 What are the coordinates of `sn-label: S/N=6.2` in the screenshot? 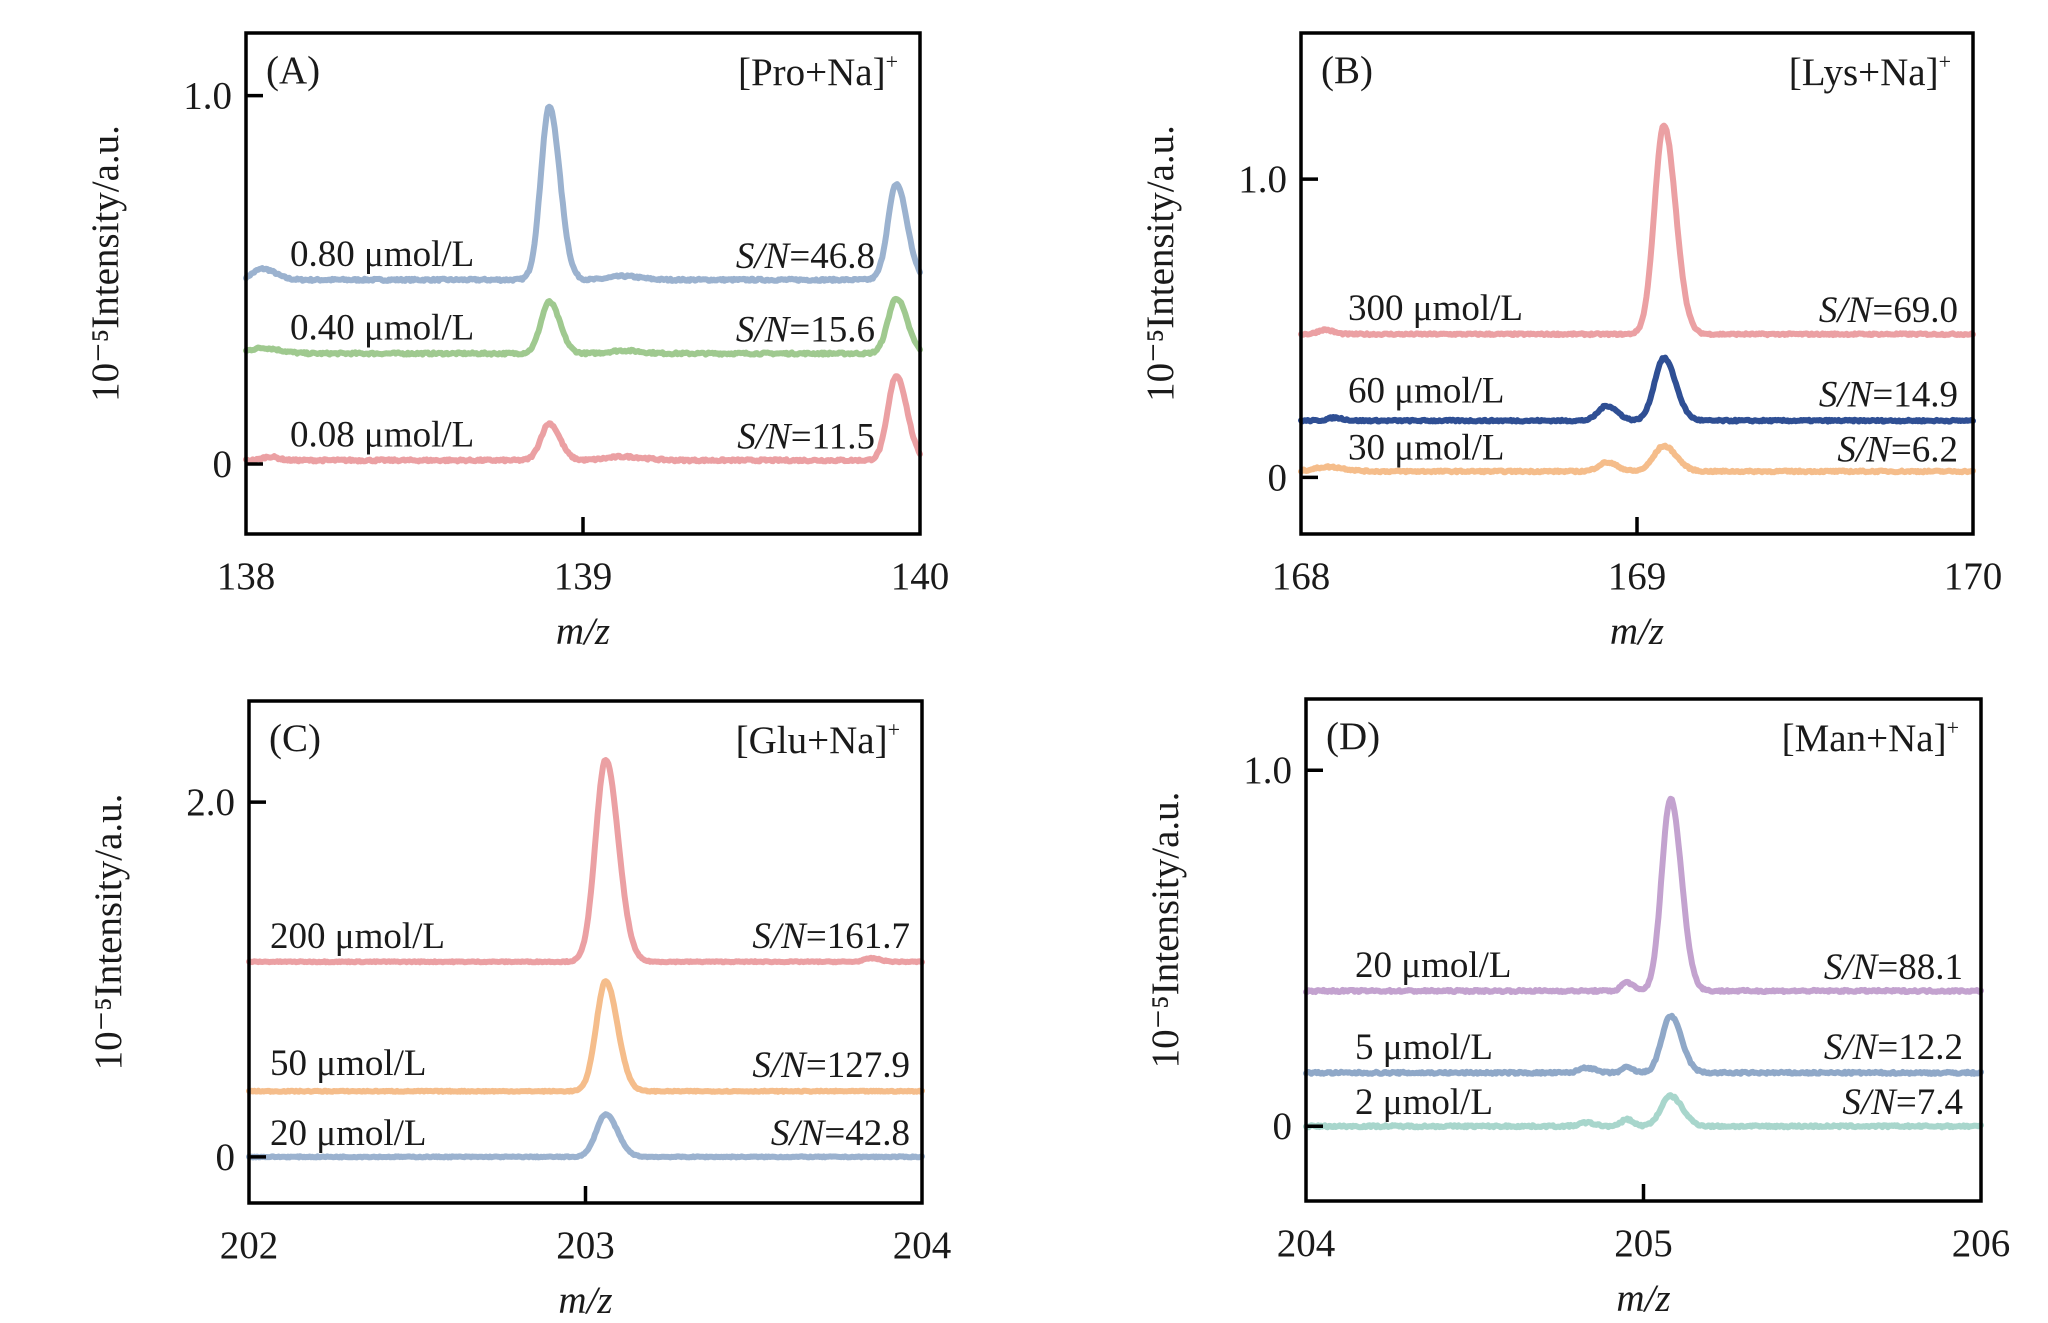 It's located at (1897, 449).